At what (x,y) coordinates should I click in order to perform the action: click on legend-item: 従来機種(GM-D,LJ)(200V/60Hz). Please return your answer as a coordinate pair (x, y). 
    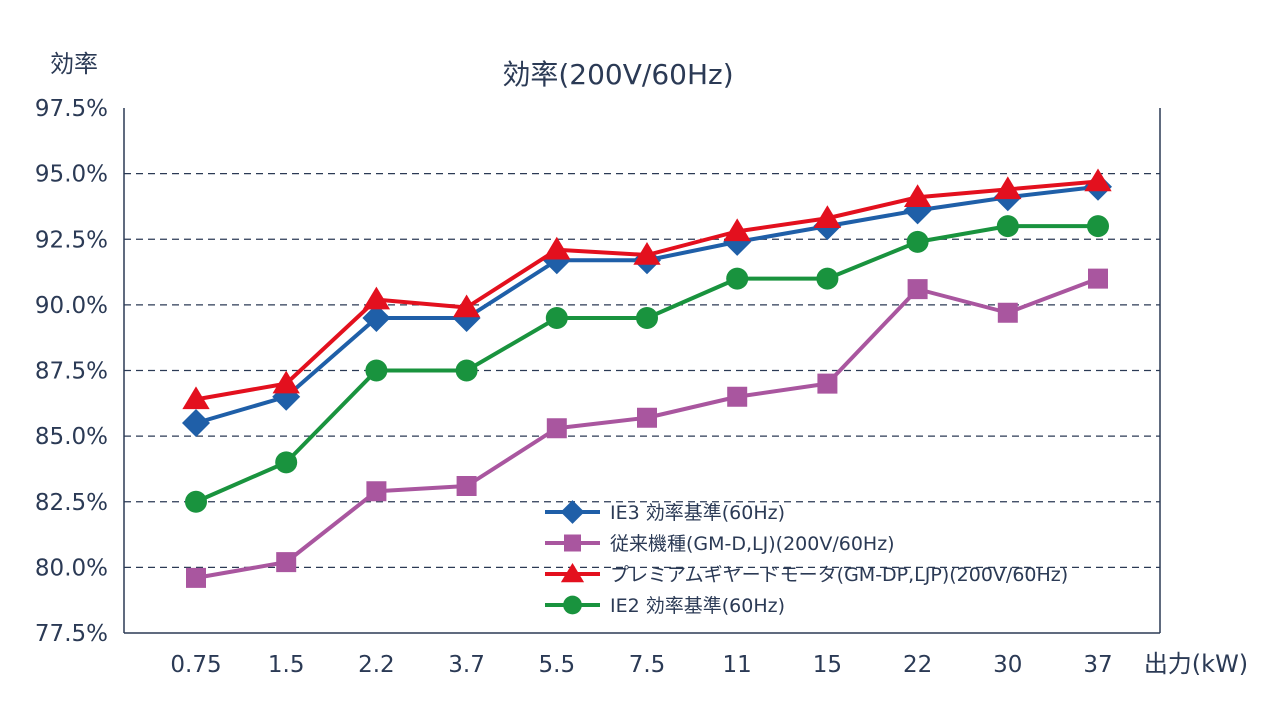
    Looking at the image, I should click on (720, 544).